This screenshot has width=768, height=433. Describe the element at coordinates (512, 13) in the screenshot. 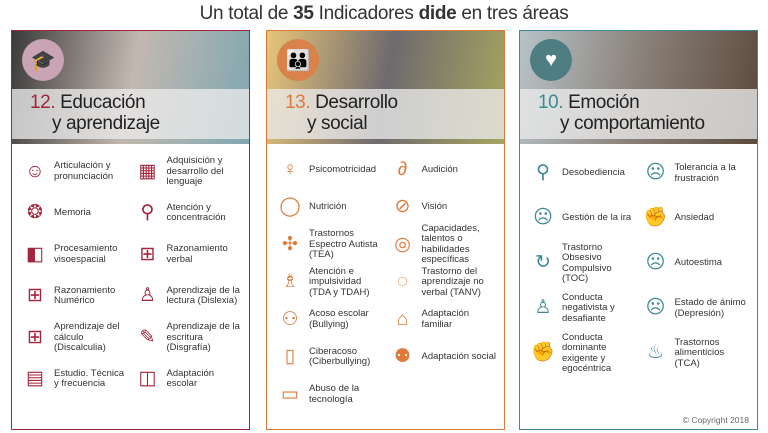

I see `title-text: en tres áreas` at that location.